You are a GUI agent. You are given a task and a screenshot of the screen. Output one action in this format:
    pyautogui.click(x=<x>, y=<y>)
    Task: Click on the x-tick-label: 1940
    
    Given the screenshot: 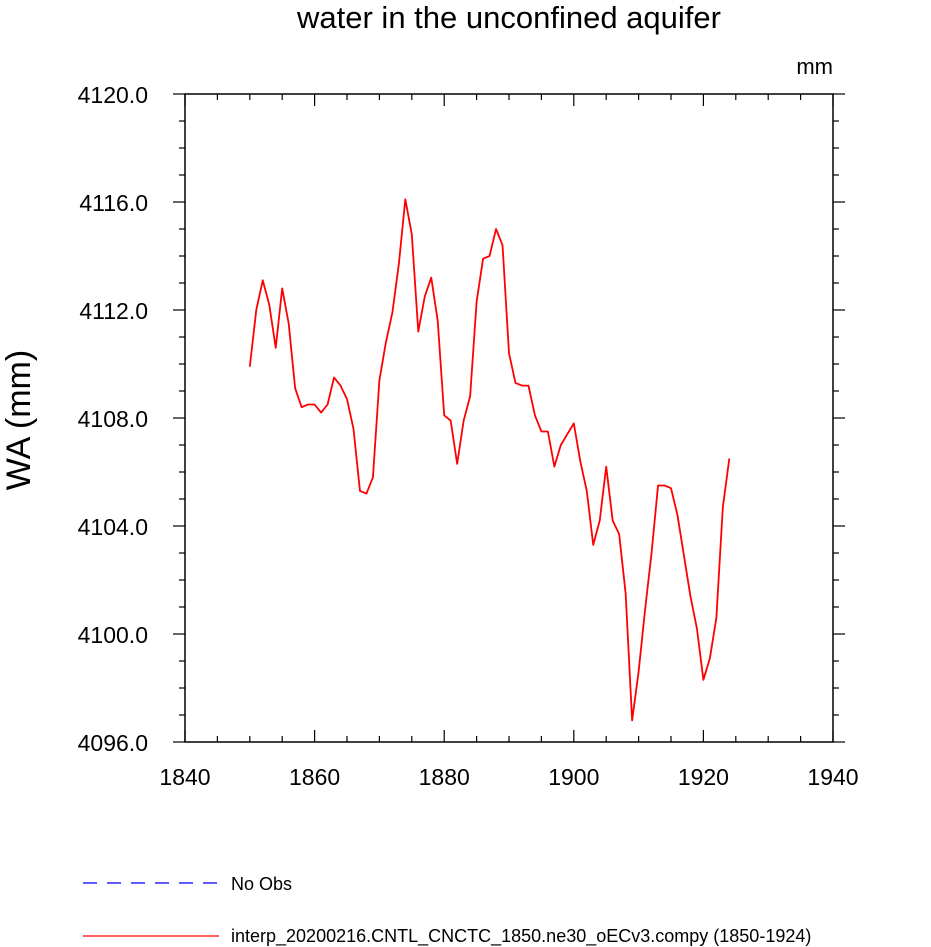 What is the action you would take?
    pyautogui.click(x=832, y=777)
    